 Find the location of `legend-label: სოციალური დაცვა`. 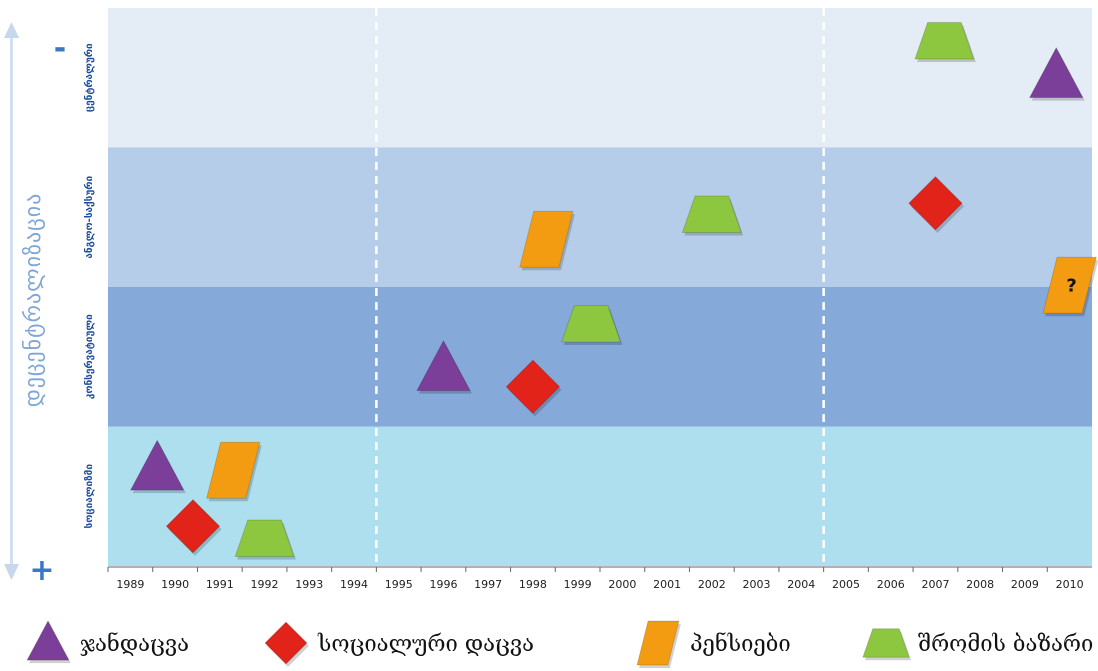

legend-label: სოციალური დაცვა is located at coordinates (425, 644).